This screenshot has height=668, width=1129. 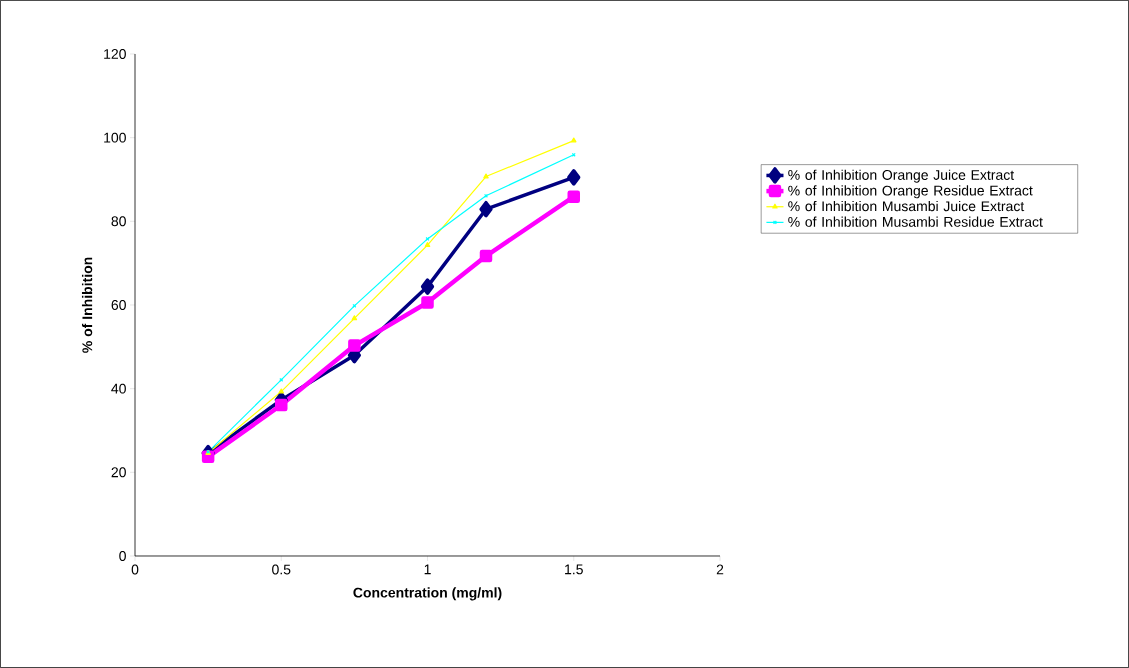 I want to click on x-tick-label: 0.5, so click(x=281, y=569).